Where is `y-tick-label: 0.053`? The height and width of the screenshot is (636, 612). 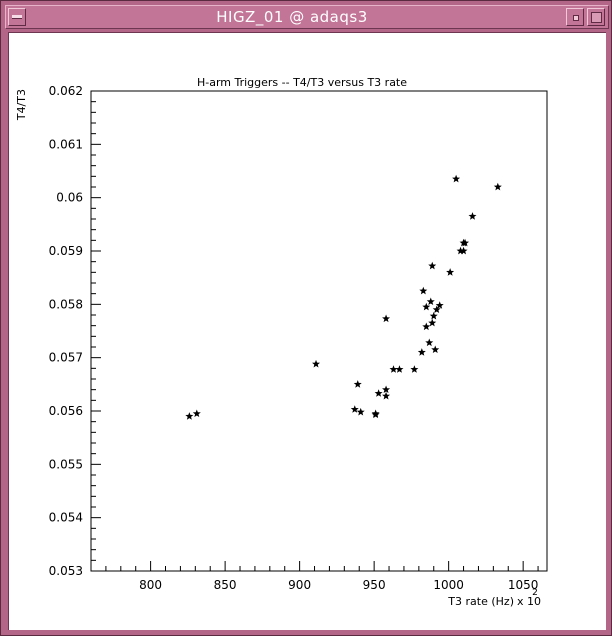 y-tick-label: 0.053 is located at coordinates (66, 571).